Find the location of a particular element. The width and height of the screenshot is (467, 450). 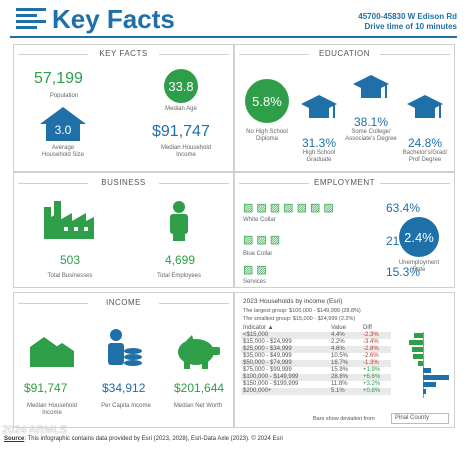

high-school-label: High School Graduate is located at coordinates (319, 156).